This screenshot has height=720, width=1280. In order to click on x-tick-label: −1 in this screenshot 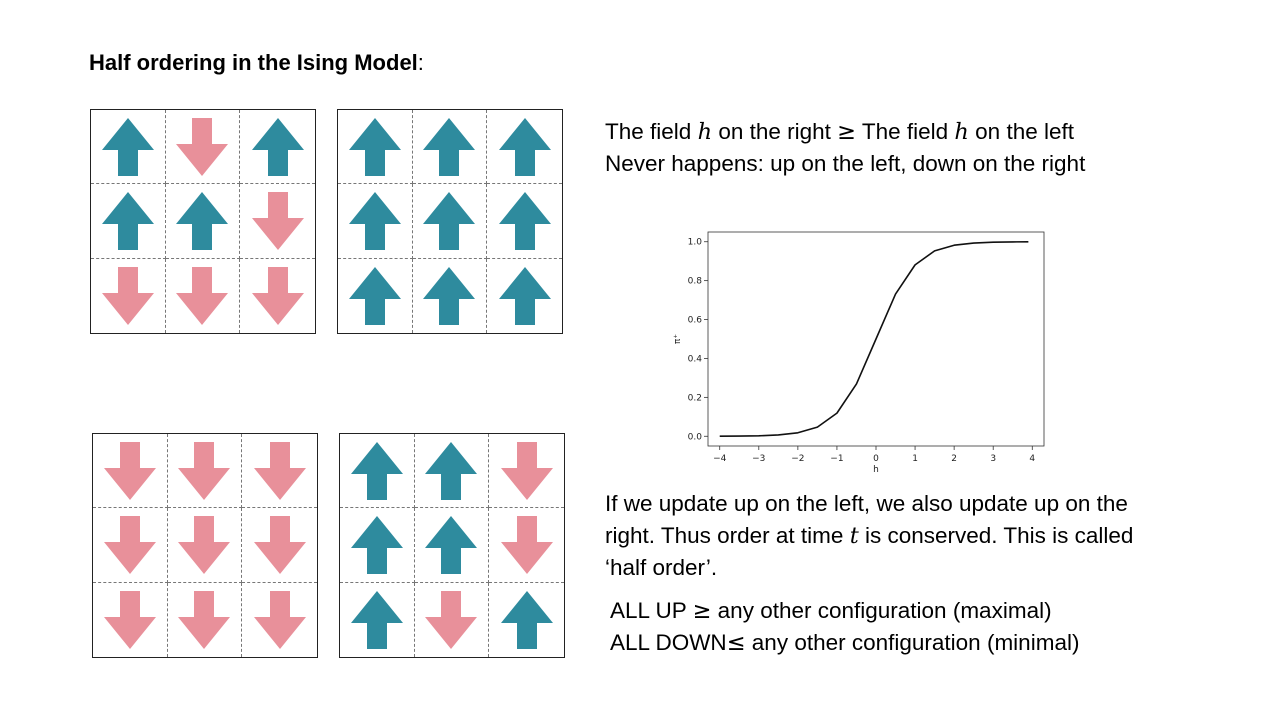, I will do `click(836, 459)`.